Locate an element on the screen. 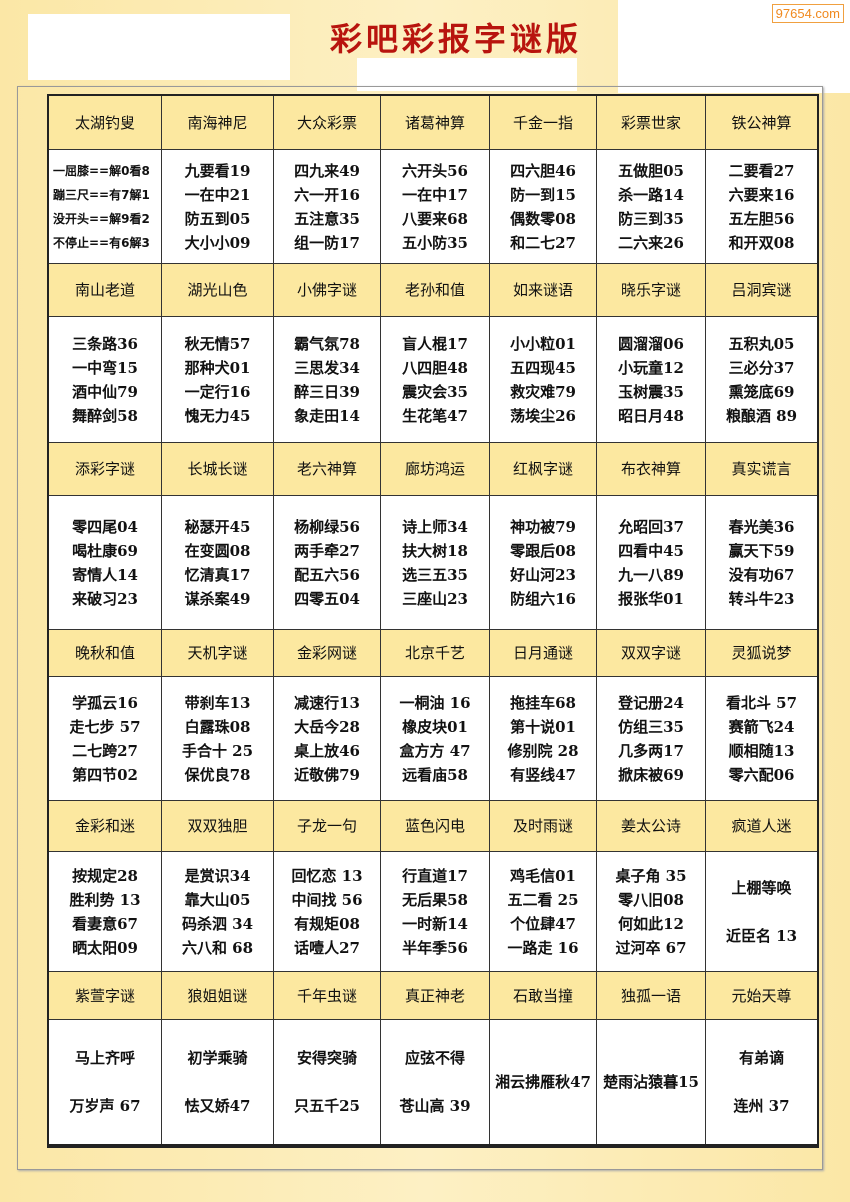  column-header: 真正神老 is located at coordinates (435, 995).